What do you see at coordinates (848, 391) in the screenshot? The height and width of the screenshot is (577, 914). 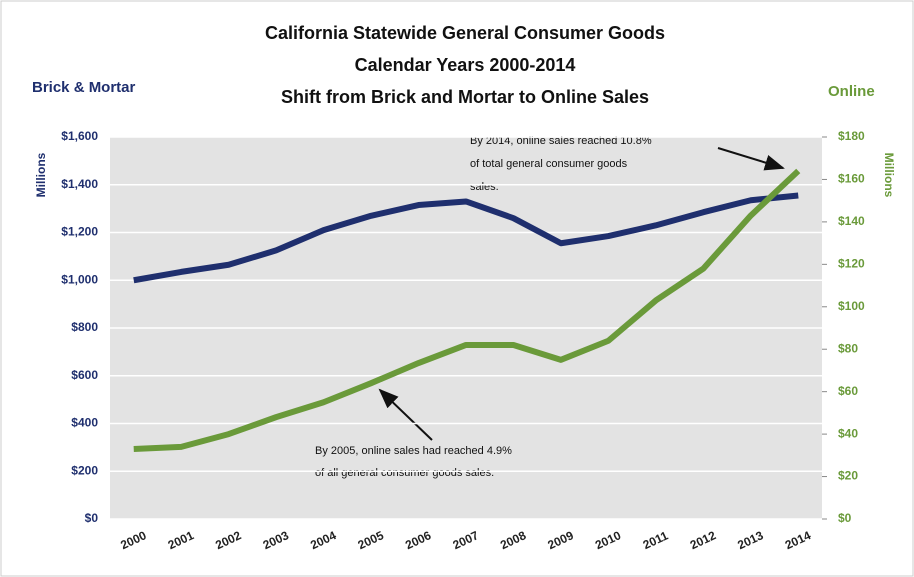 I see `y2-tick-label: $60` at bounding box center [848, 391].